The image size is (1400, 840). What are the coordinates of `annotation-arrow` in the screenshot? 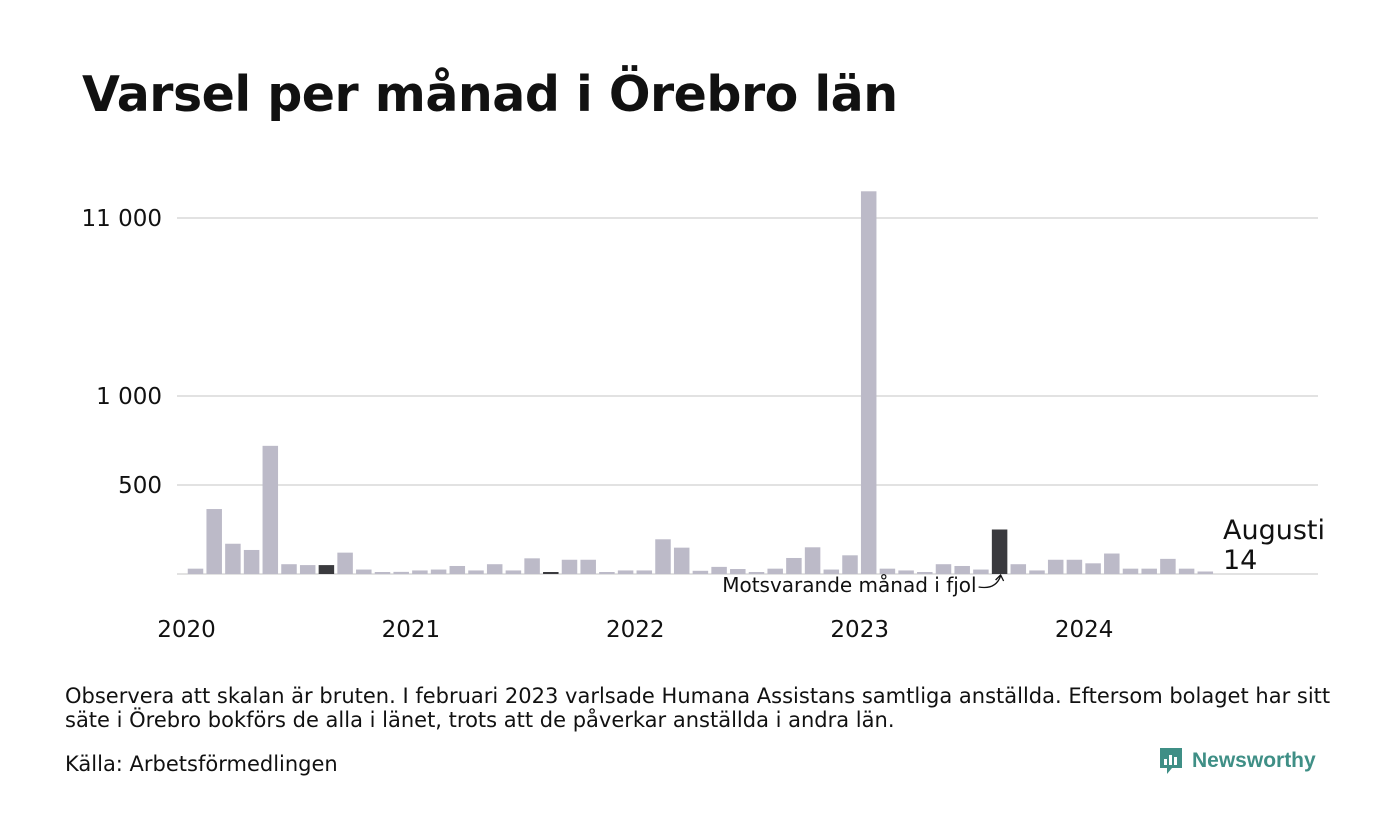 It's located at (990, 582).